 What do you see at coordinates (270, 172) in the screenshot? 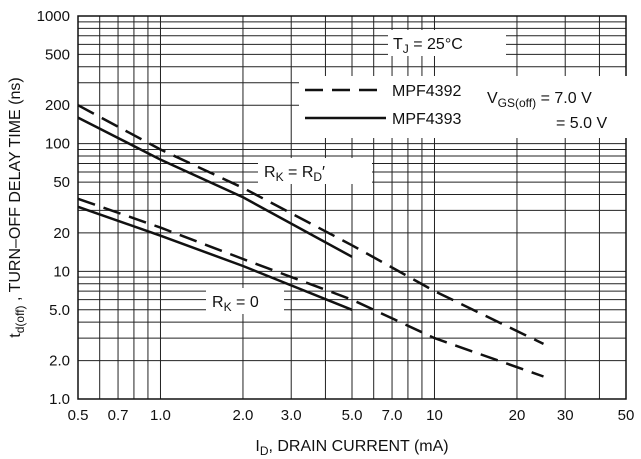
I see `rk-rd-main: R` at bounding box center [270, 172].